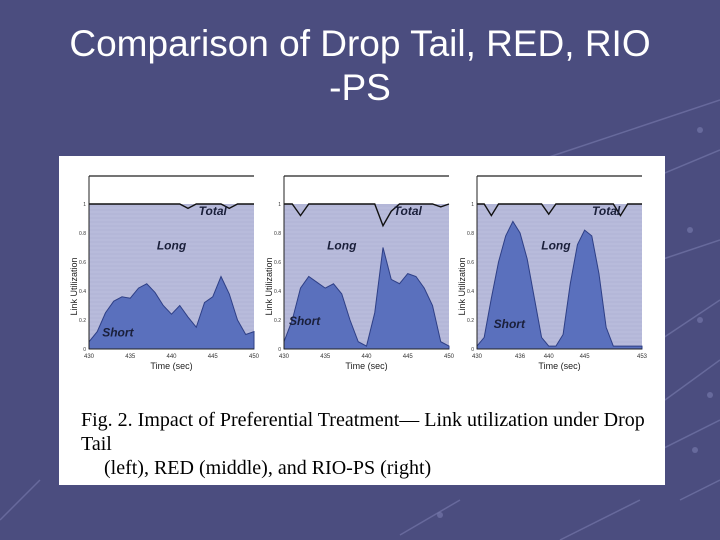 The height and width of the screenshot is (540, 720). What do you see at coordinates (268, 468) in the screenshot?
I see `caption-line2: (left), RED (middle), and RIO-PS (right)` at bounding box center [268, 468].